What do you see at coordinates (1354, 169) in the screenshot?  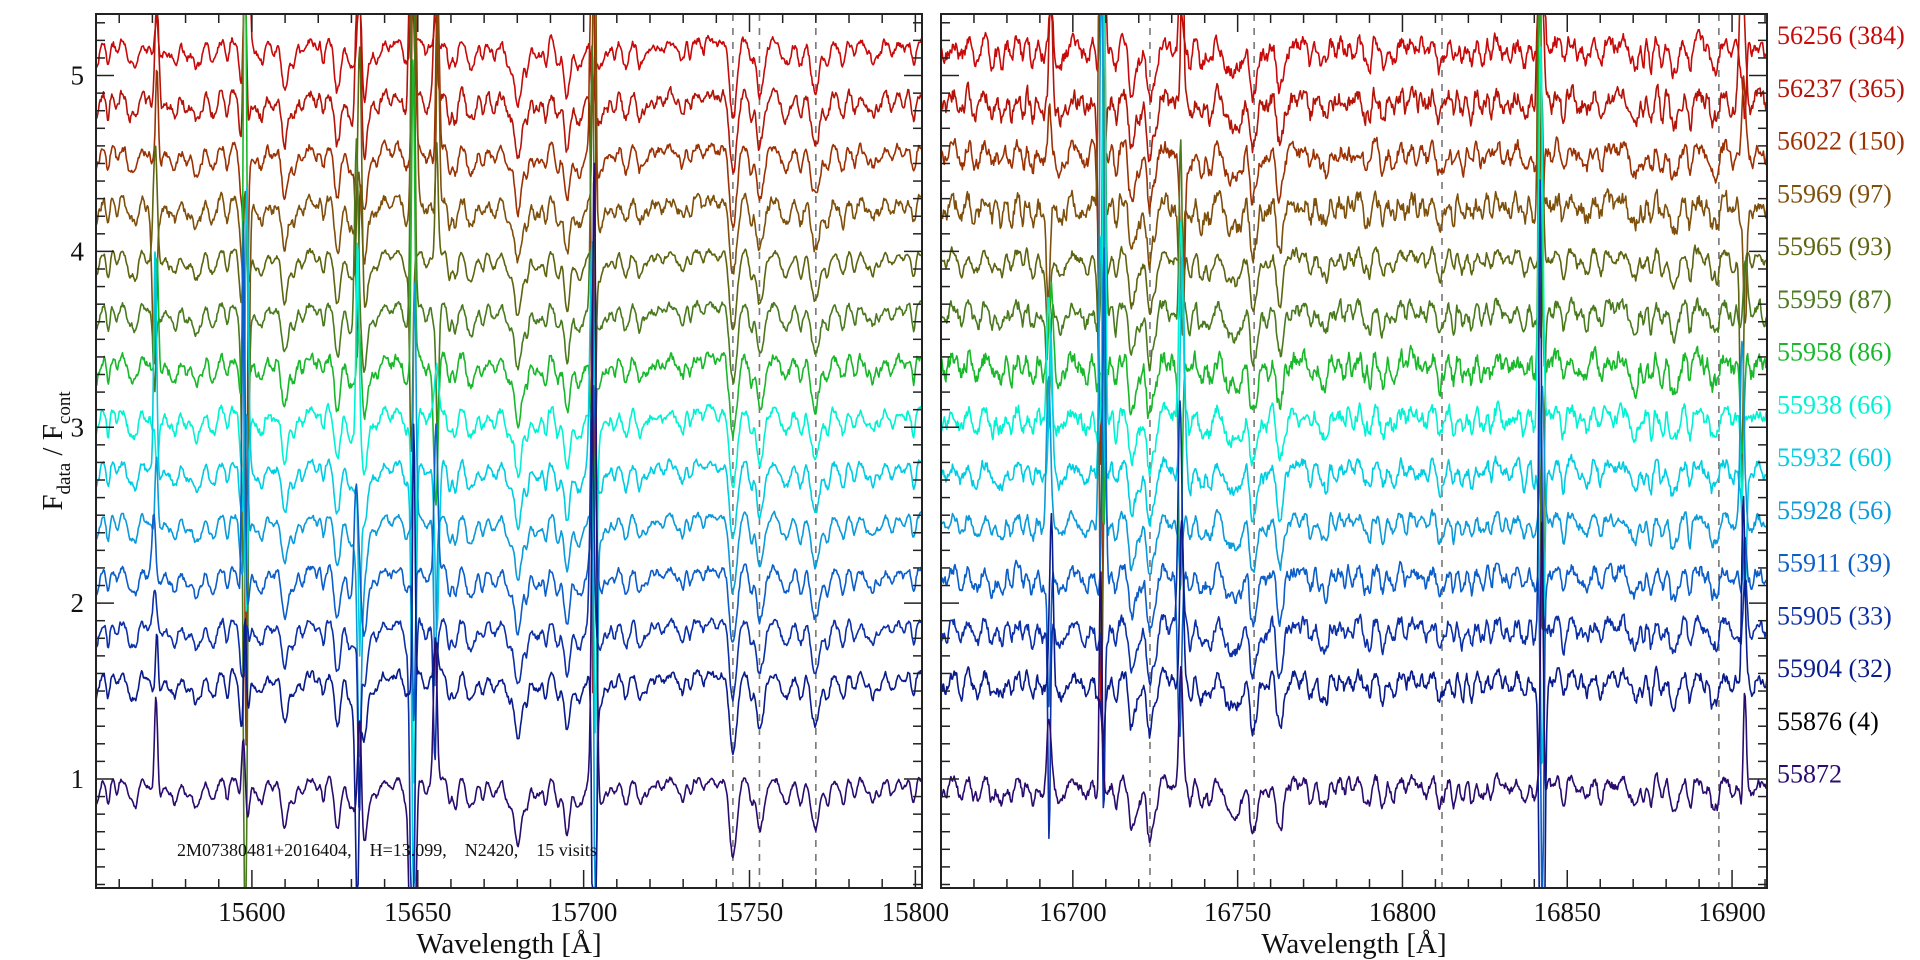 I see `spectrum-55969-panel1` at bounding box center [1354, 169].